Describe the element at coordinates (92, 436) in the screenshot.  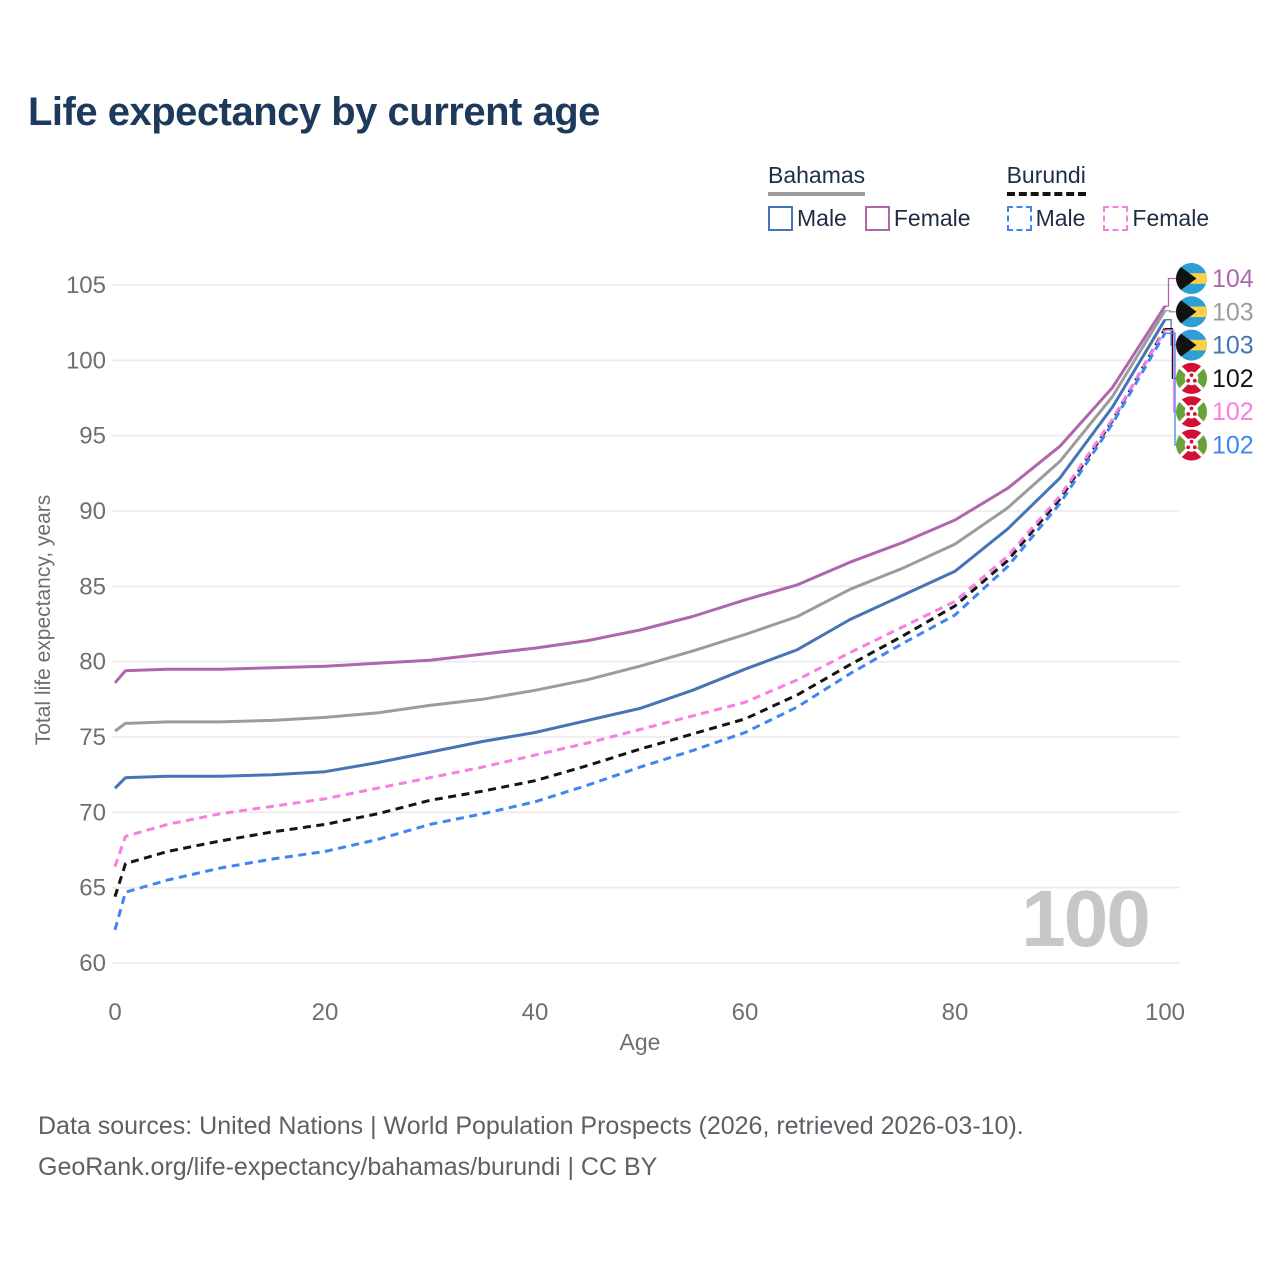
I see `y-tick-label: 95` at that location.